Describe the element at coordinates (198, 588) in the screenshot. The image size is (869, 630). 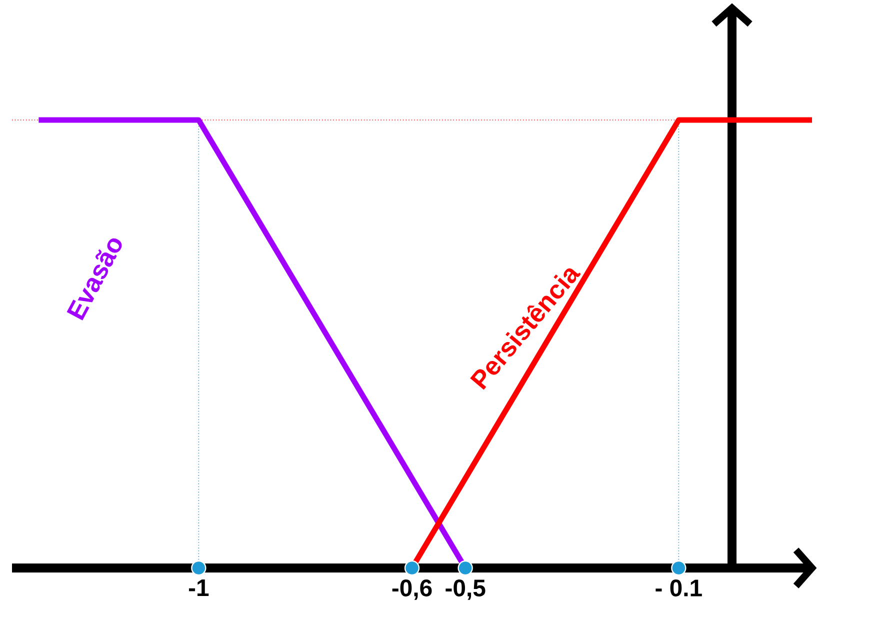
I see `x-tick-label: -1` at that location.